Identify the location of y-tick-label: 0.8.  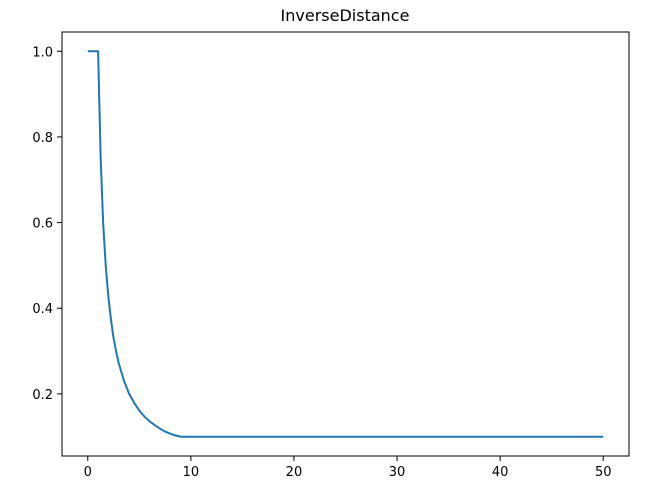
(42, 138).